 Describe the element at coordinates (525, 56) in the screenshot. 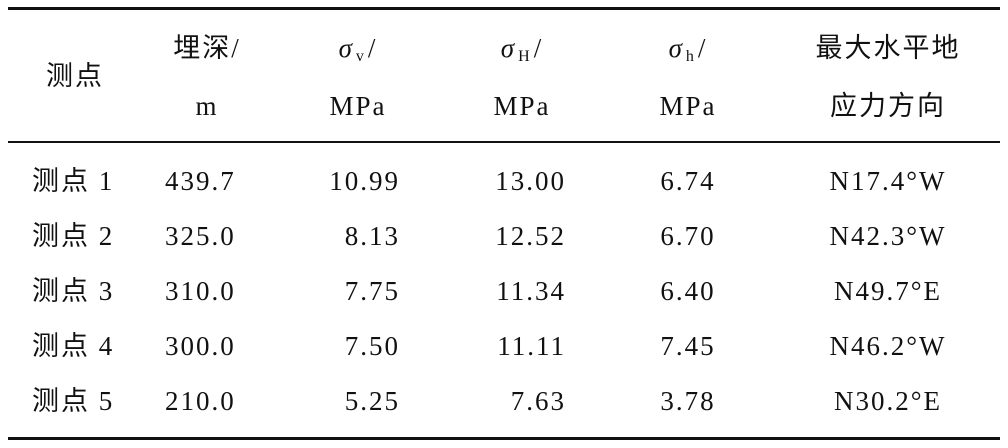

I see `header-subscript: H` at that location.